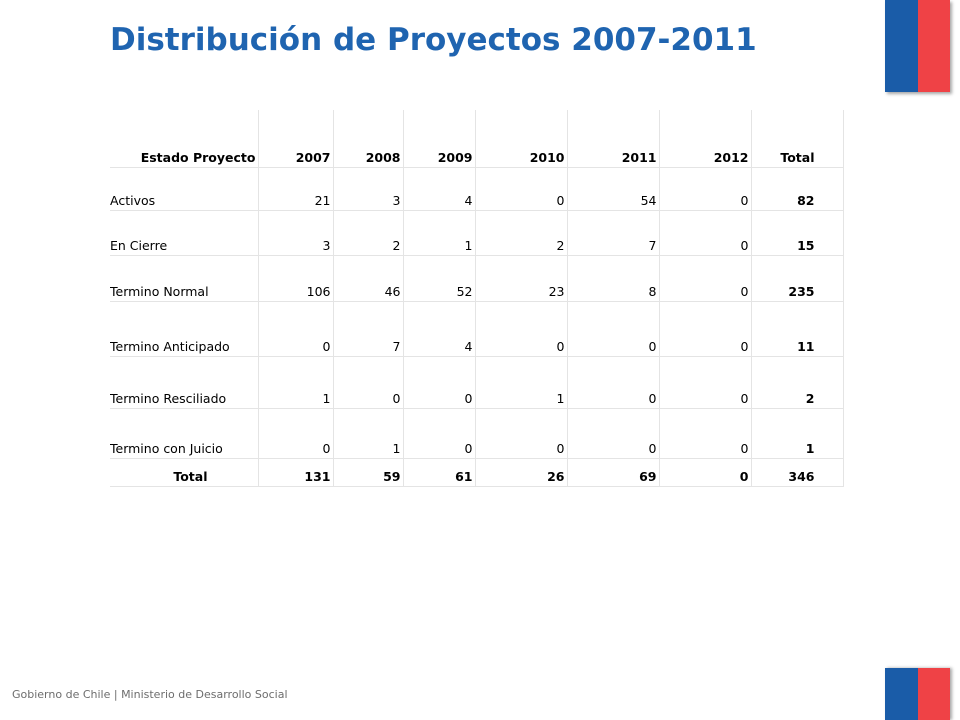  I want to click on total-cell: 69, so click(613, 472).